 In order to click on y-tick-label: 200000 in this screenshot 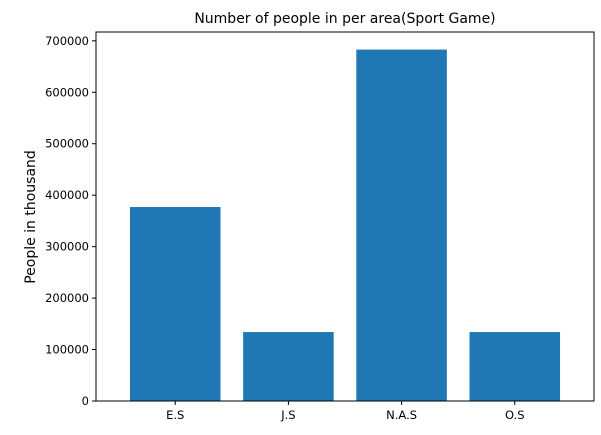, I will do `click(67, 298)`.